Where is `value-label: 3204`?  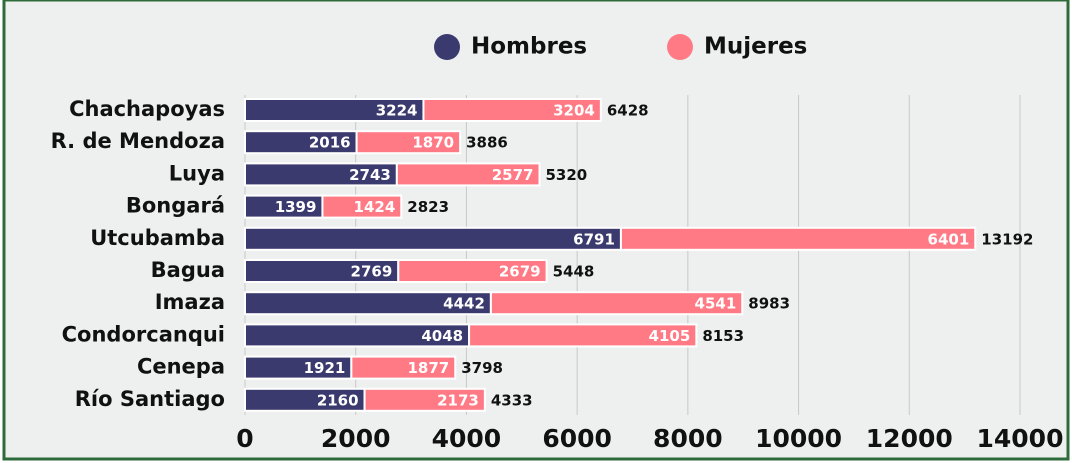 value-label: 3204 is located at coordinates (574, 111).